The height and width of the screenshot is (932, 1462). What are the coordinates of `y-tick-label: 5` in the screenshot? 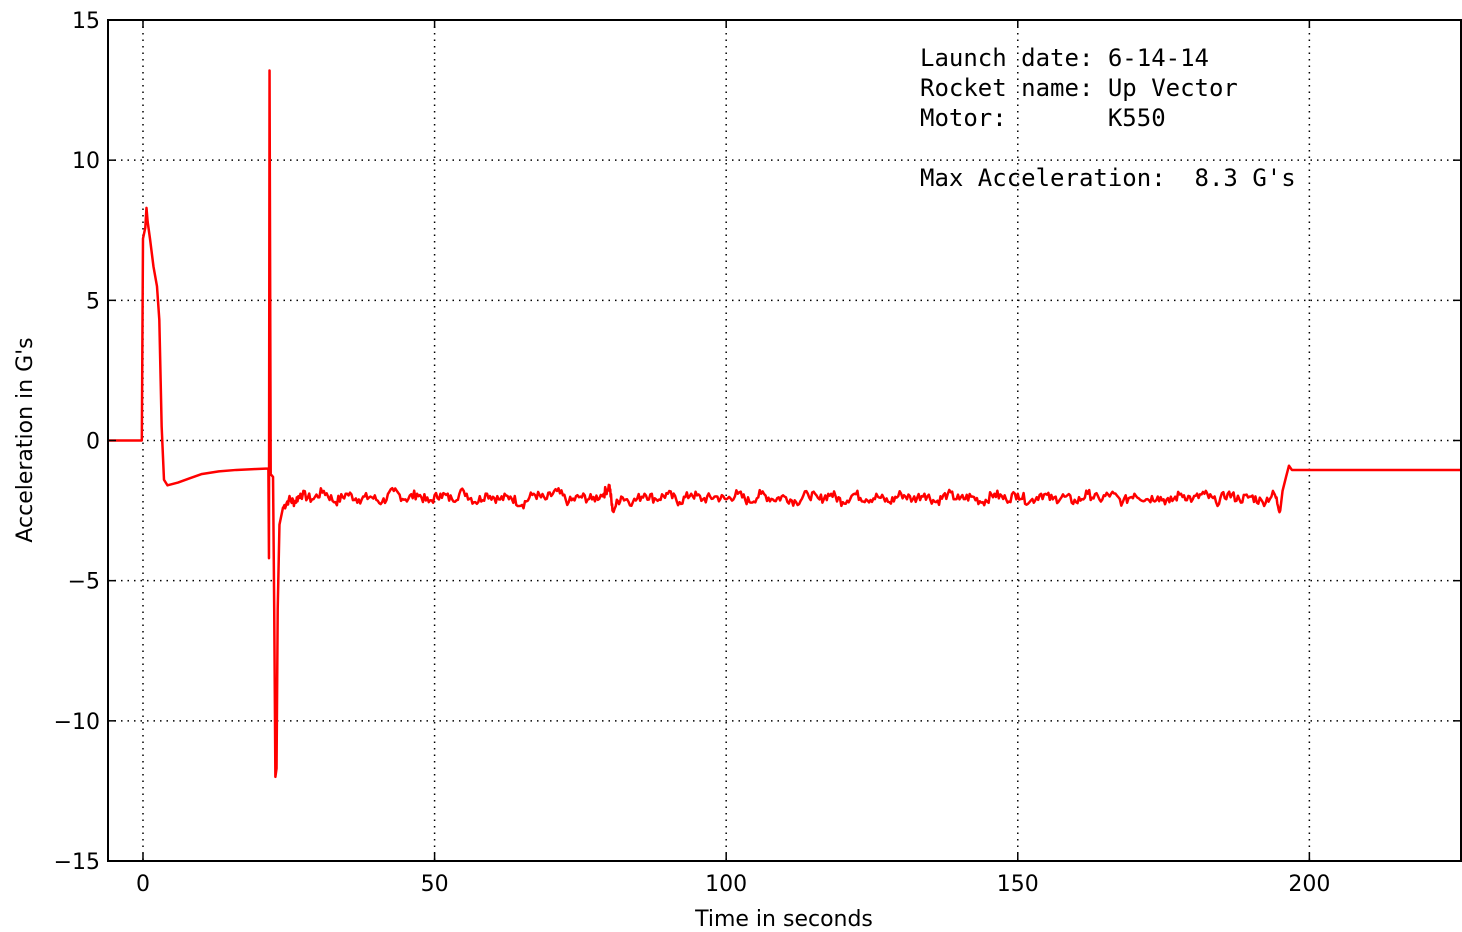 It's located at (93, 301).